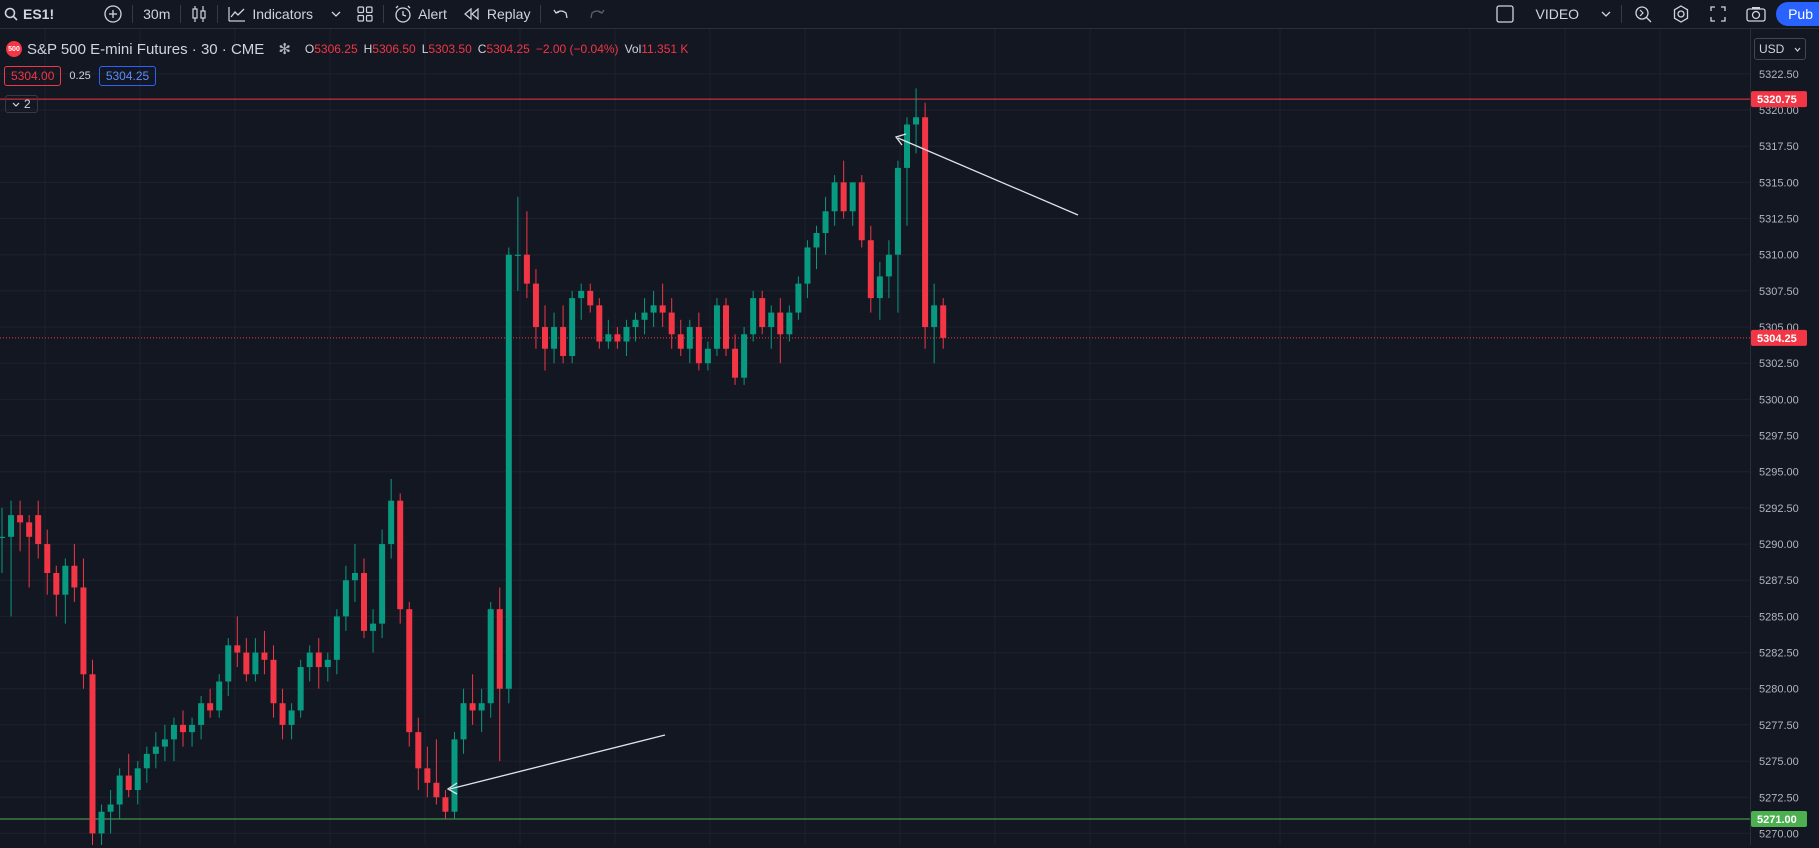  What do you see at coordinates (561, 14) in the screenshot?
I see `undo-button` at bounding box center [561, 14].